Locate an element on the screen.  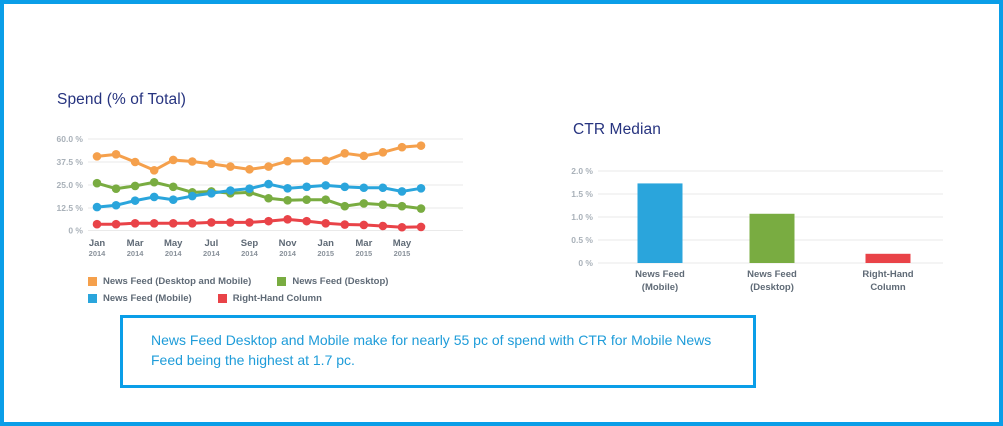
bar-category-label: News Feed is located at coordinates (772, 274).